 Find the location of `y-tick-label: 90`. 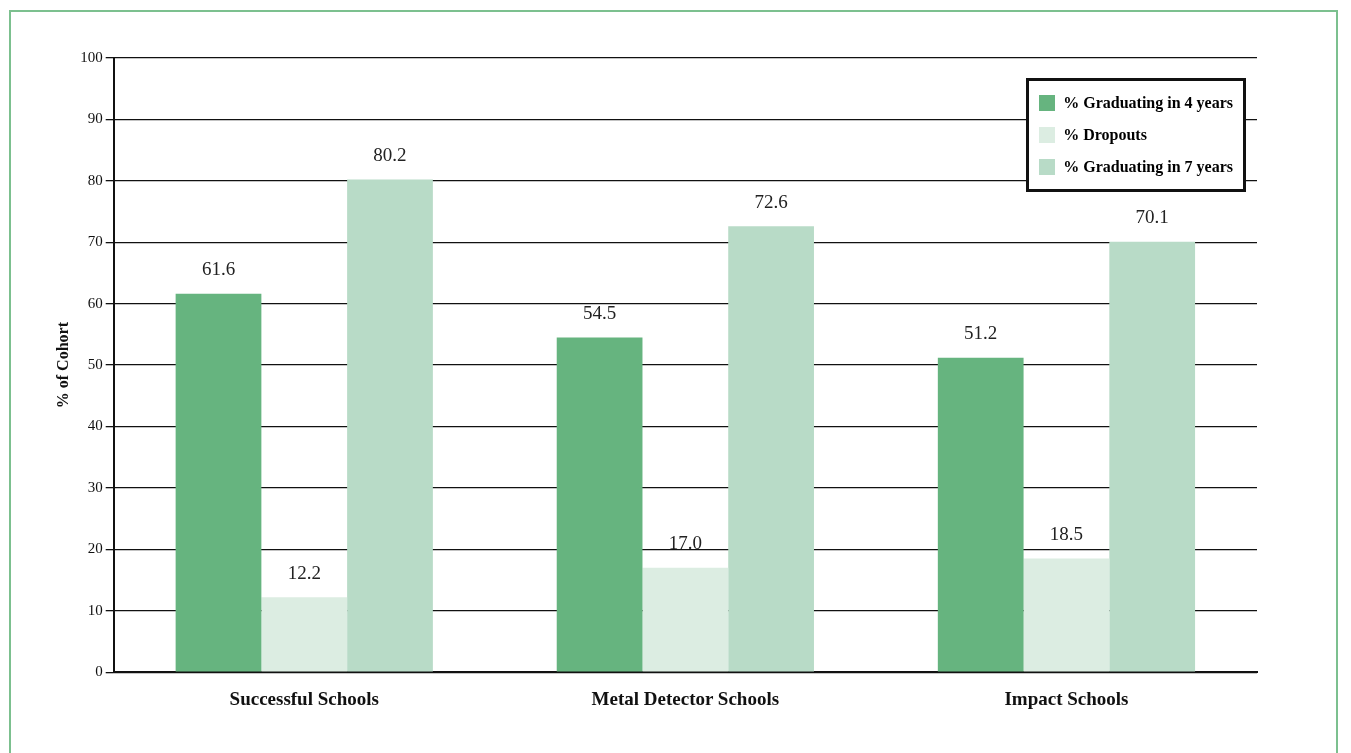

y-tick-label: 90 is located at coordinates (95, 118).